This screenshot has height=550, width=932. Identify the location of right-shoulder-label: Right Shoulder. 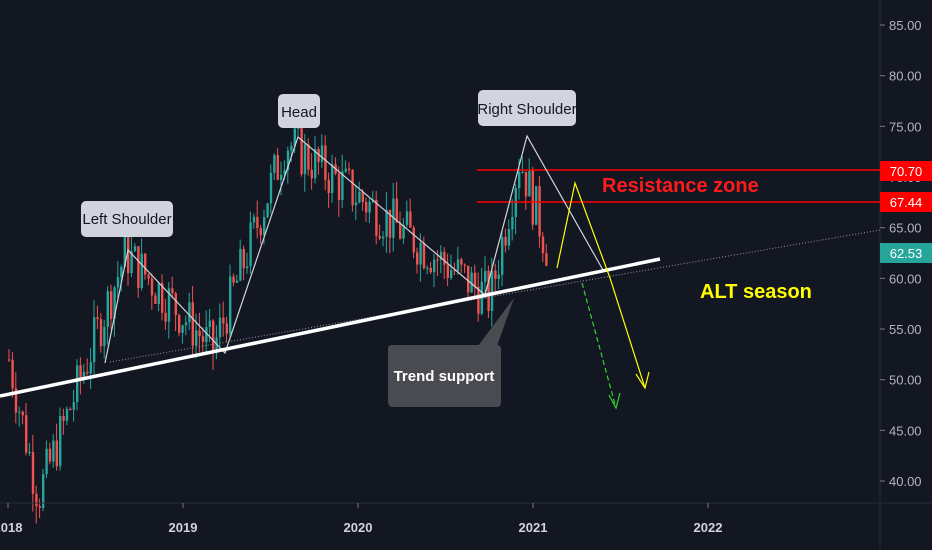
(526, 109).